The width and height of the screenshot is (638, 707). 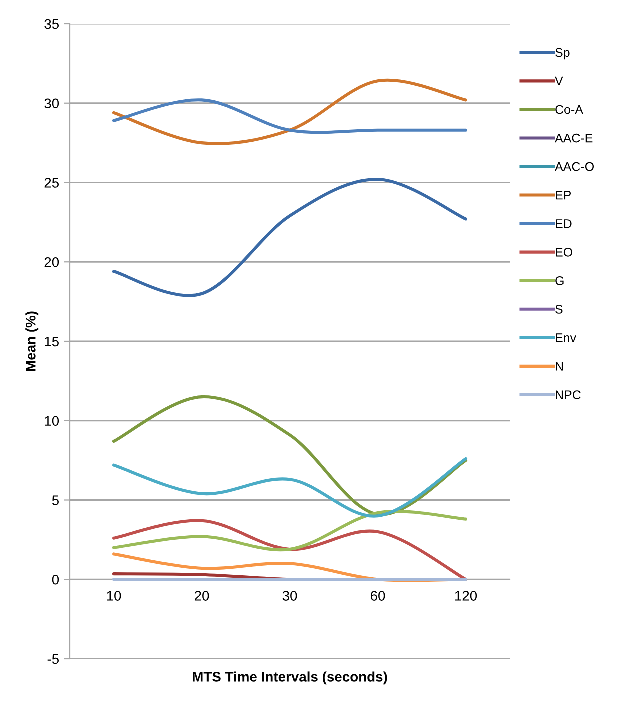 What do you see at coordinates (52, 103) in the screenshot?
I see `y-tick-label: 30` at bounding box center [52, 103].